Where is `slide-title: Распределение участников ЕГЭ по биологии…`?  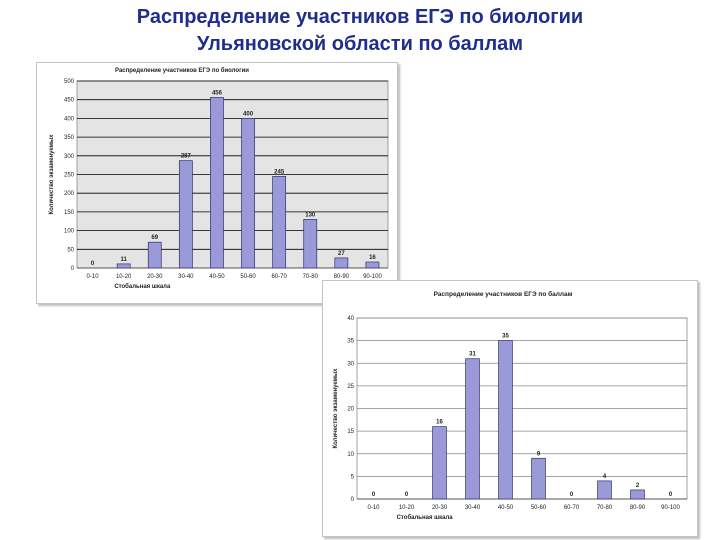 slide-title: Распределение участников ЕГЭ по биологии… is located at coordinates (360, 31).